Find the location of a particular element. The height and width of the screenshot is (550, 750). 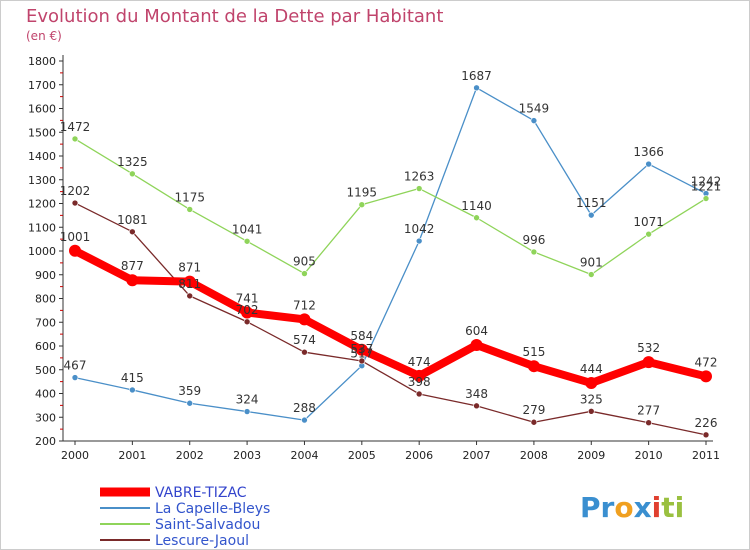

data-label: 1221 is located at coordinates (706, 187).